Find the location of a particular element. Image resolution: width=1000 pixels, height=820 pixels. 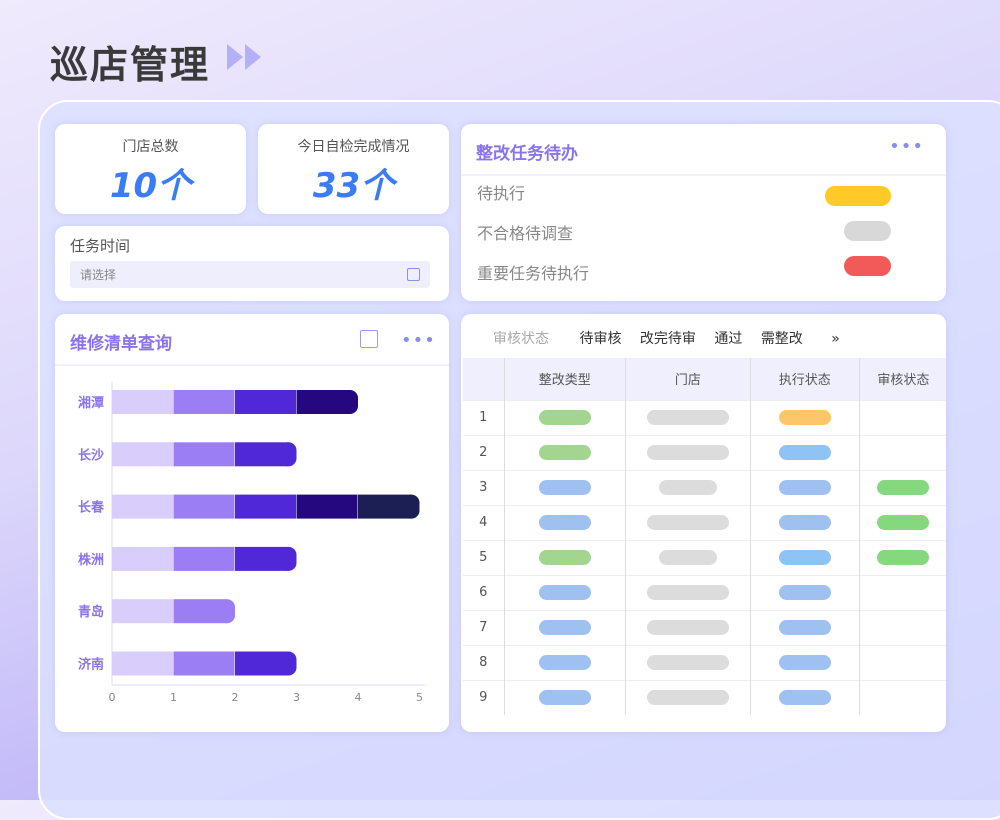

row-number: 8 is located at coordinates (483, 662).